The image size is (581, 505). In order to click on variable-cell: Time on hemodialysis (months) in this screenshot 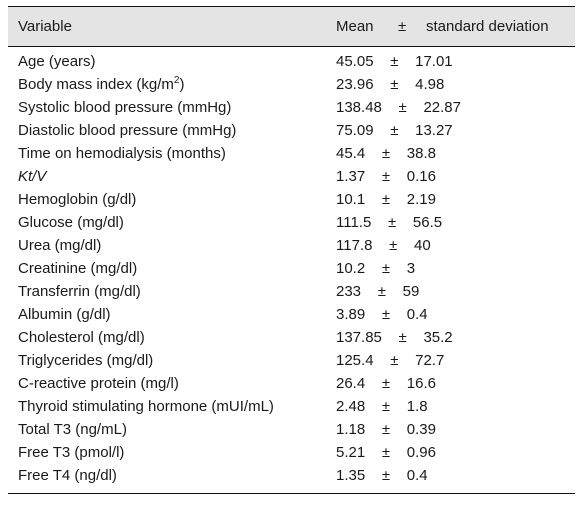, I will do `click(122, 153)`.